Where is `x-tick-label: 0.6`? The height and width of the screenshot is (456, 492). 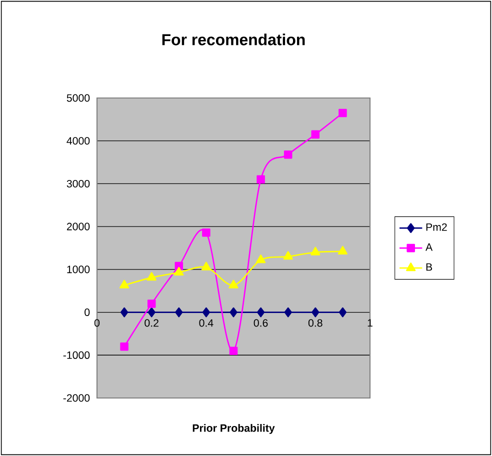
x-tick-label: 0.6 is located at coordinates (261, 323).